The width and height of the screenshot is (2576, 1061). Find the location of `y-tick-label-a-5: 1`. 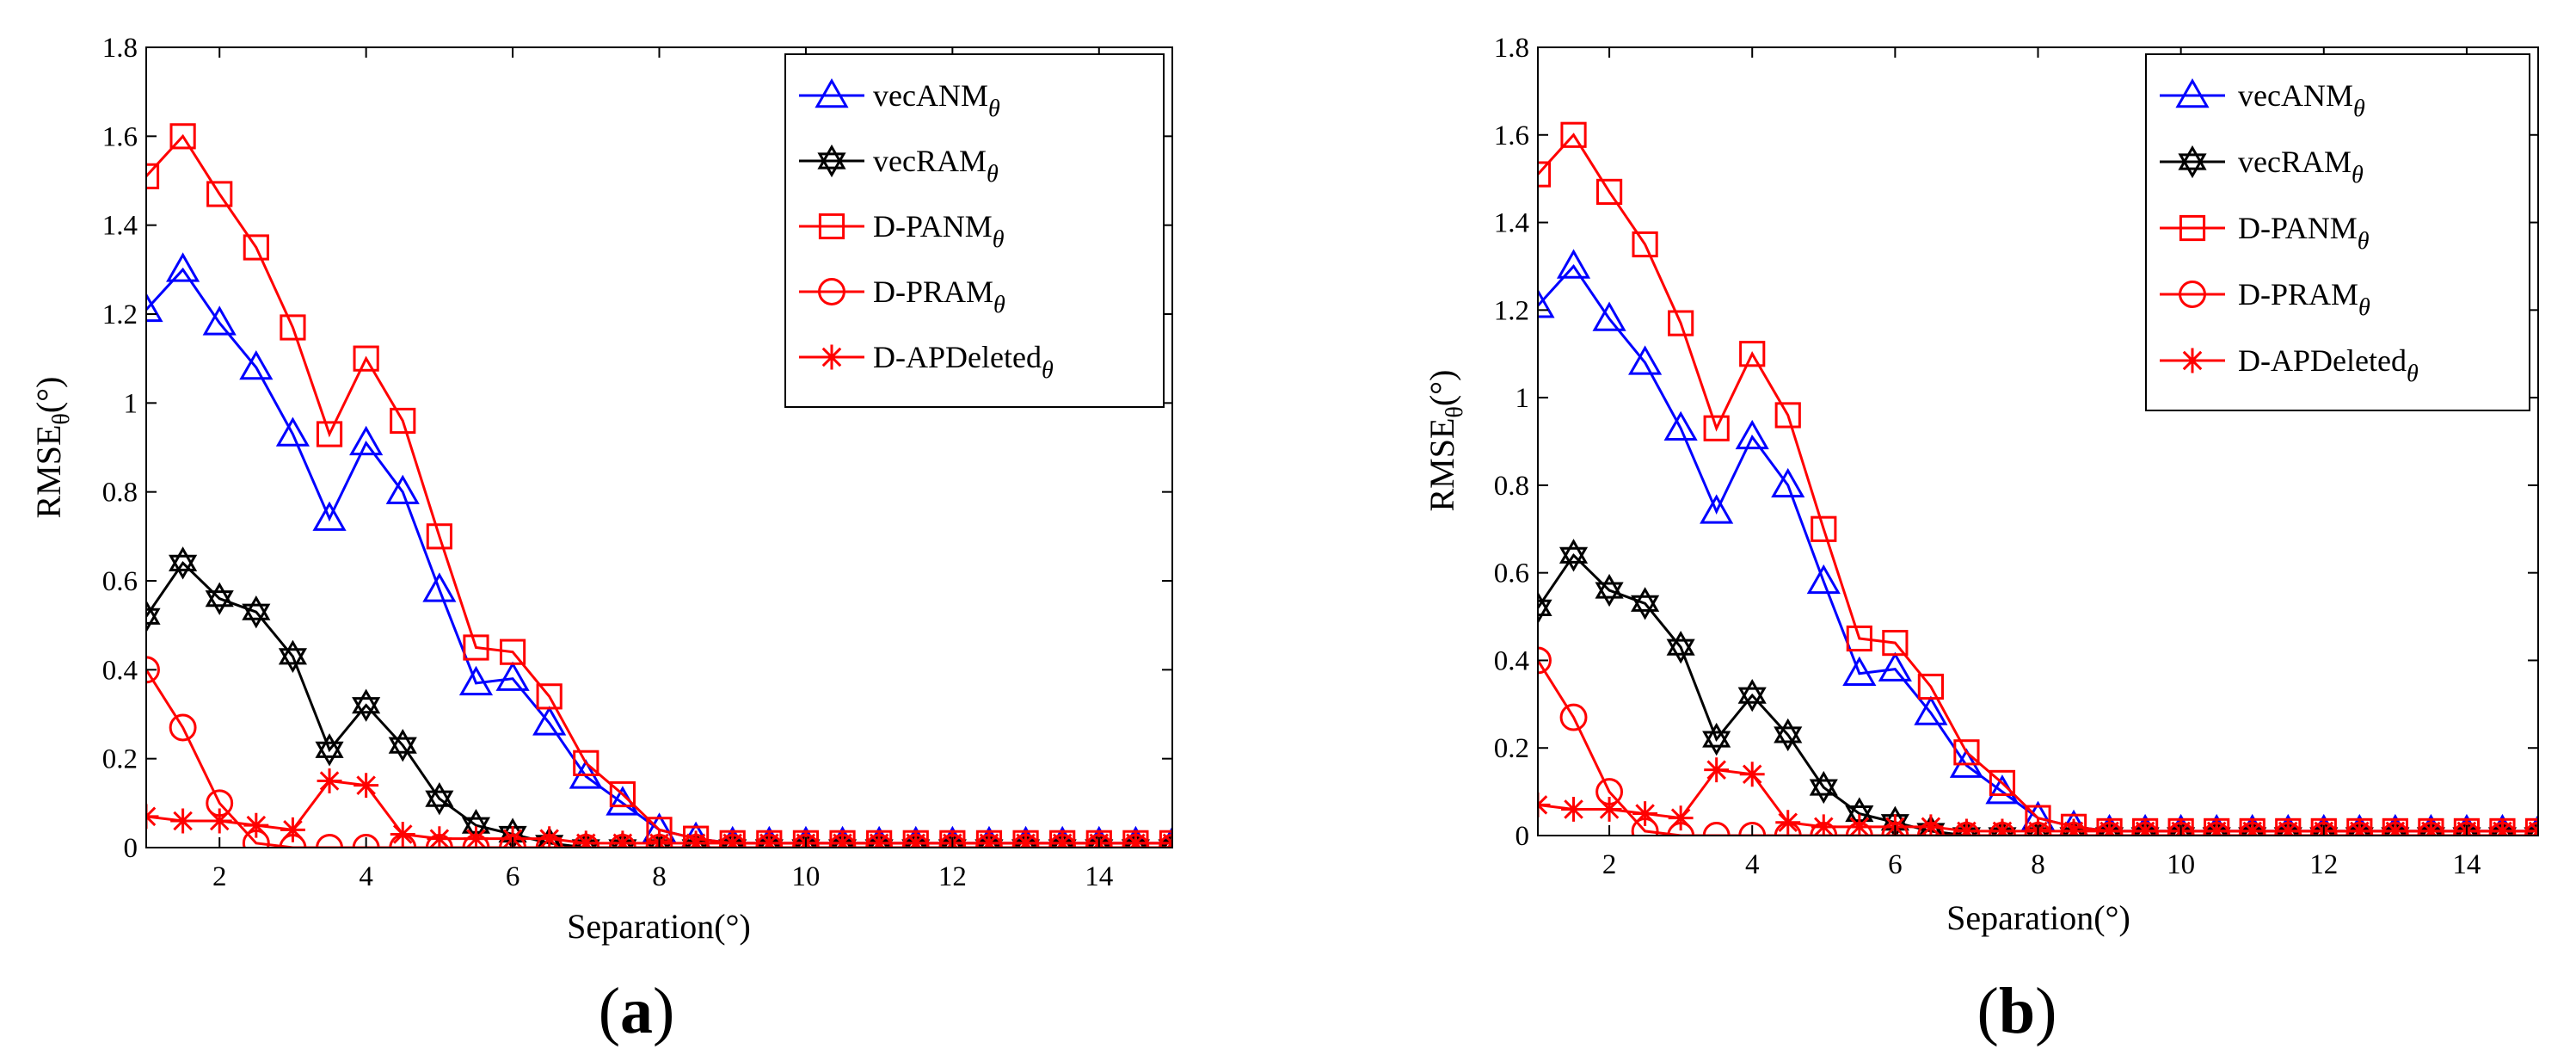

y-tick-label-a-5: 1 is located at coordinates (131, 403).